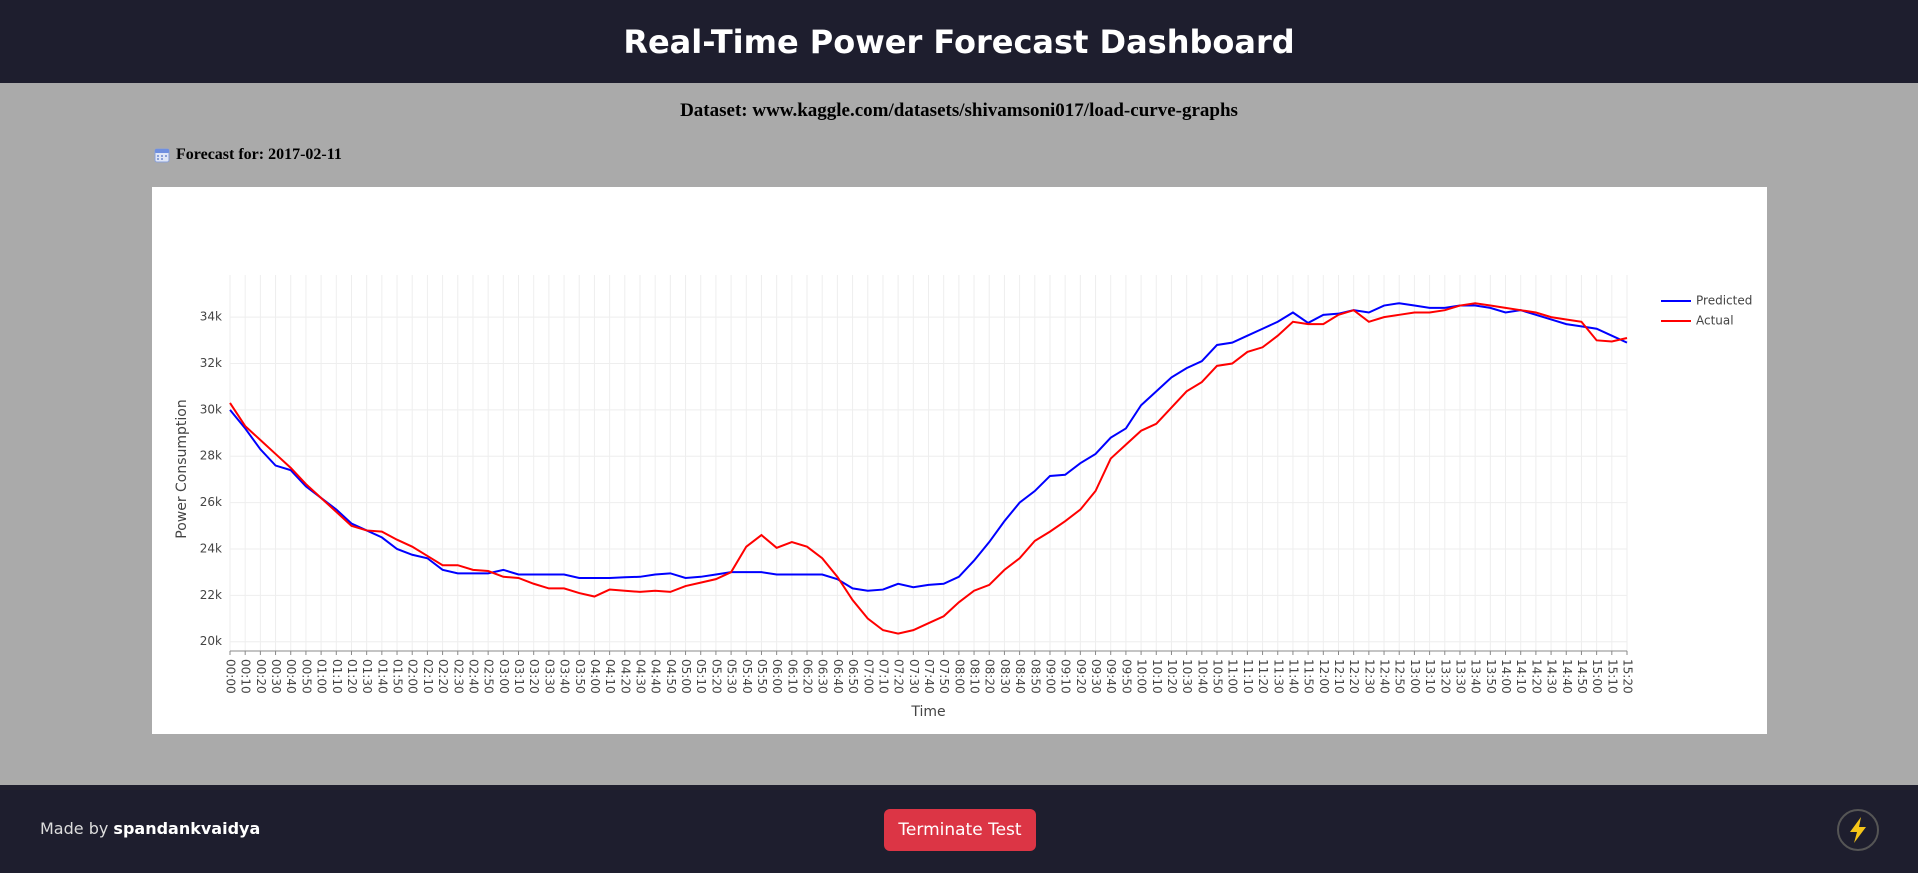 The width and height of the screenshot is (1918, 873). What do you see at coordinates (1126, 676) in the screenshot?
I see `x-tick-label: 09:50` at bounding box center [1126, 676].